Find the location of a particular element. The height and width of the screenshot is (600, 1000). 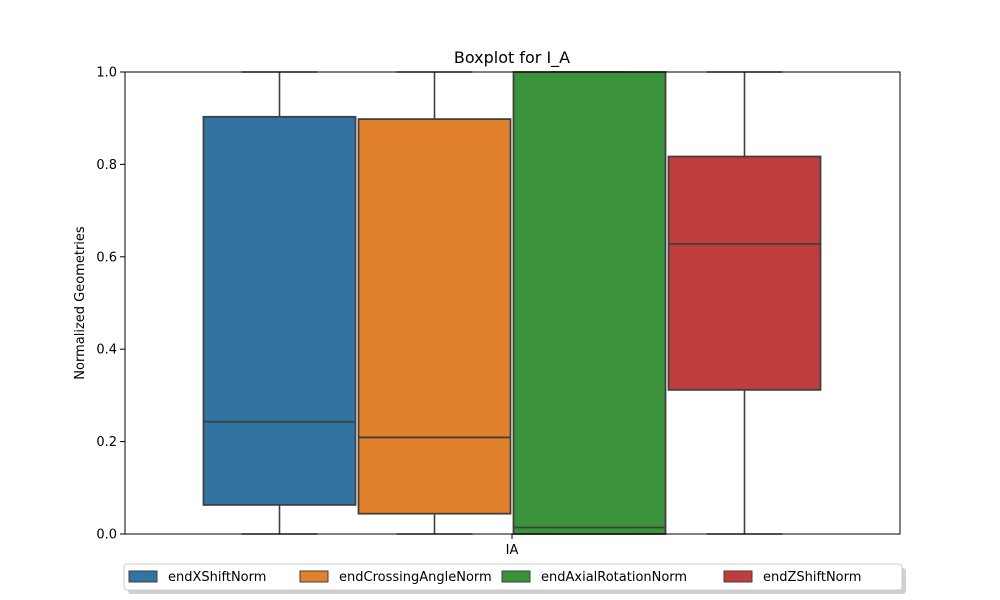

y-tick-label: 0.6 is located at coordinates (106, 257).